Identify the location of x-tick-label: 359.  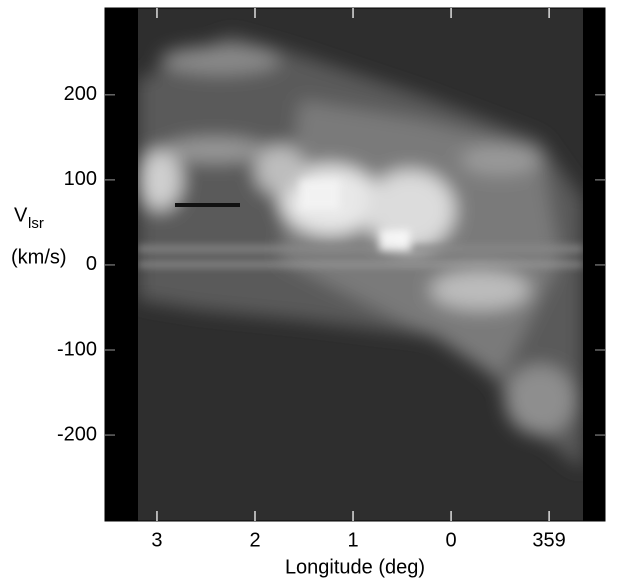
(548, 540).